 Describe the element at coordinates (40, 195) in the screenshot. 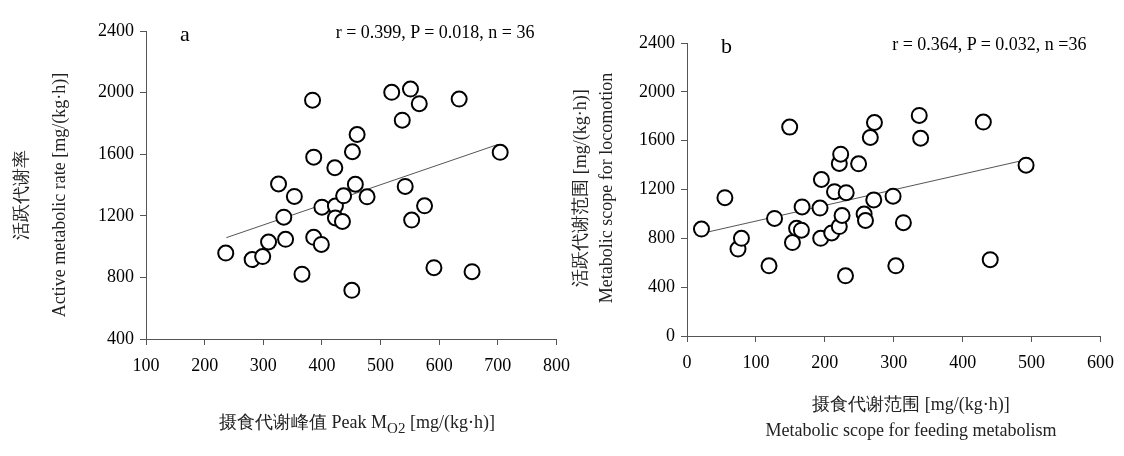

I see `y-axis-title: 活跃代谢率 Active metabolic rate [mg/(kg·h)]` at that location.